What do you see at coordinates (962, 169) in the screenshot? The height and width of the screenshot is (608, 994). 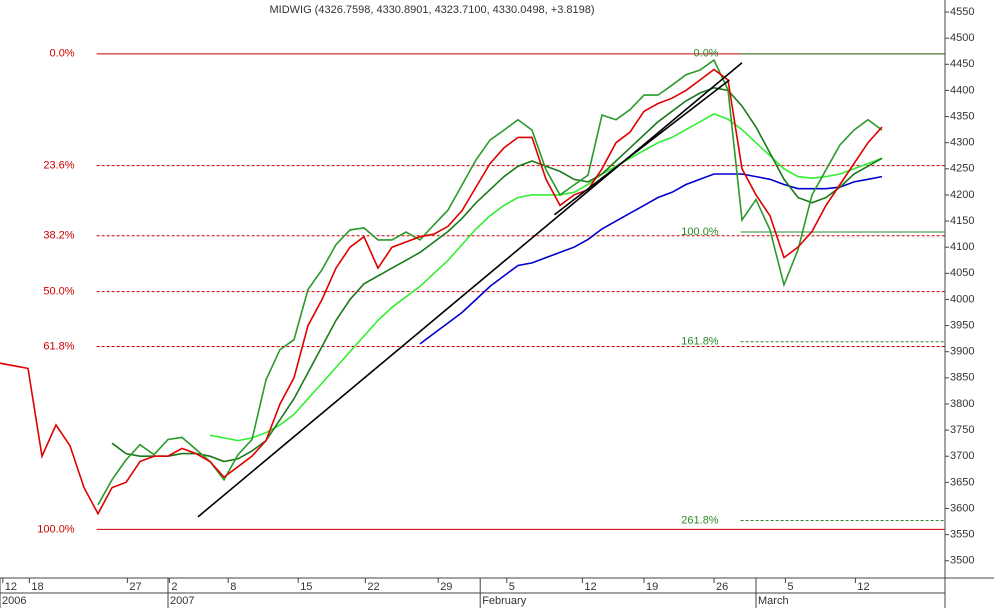 I see `y-tick-label: 4250` at bounding box center [962, 169].